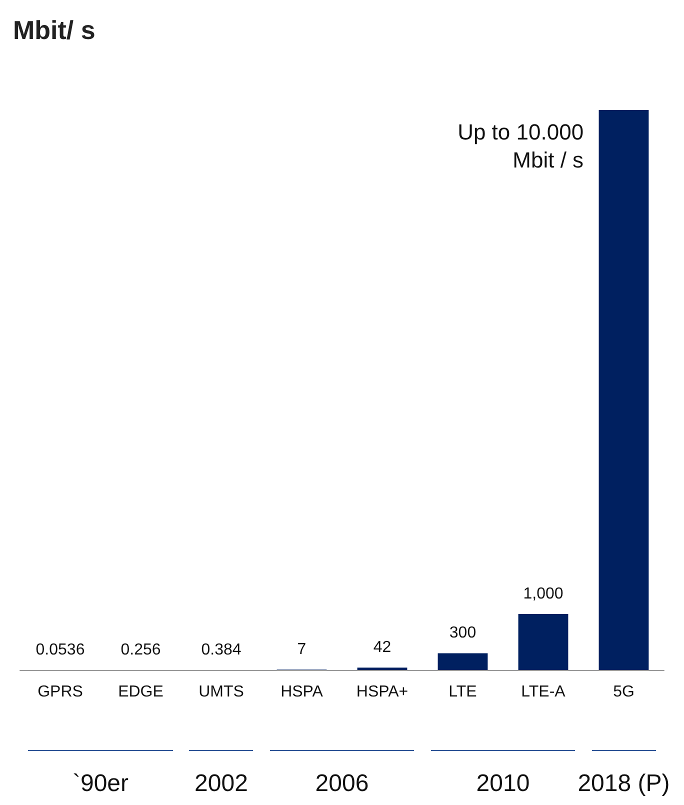 The image size is (684, 805). I want to click on data-label: 42, so click(382, 647).